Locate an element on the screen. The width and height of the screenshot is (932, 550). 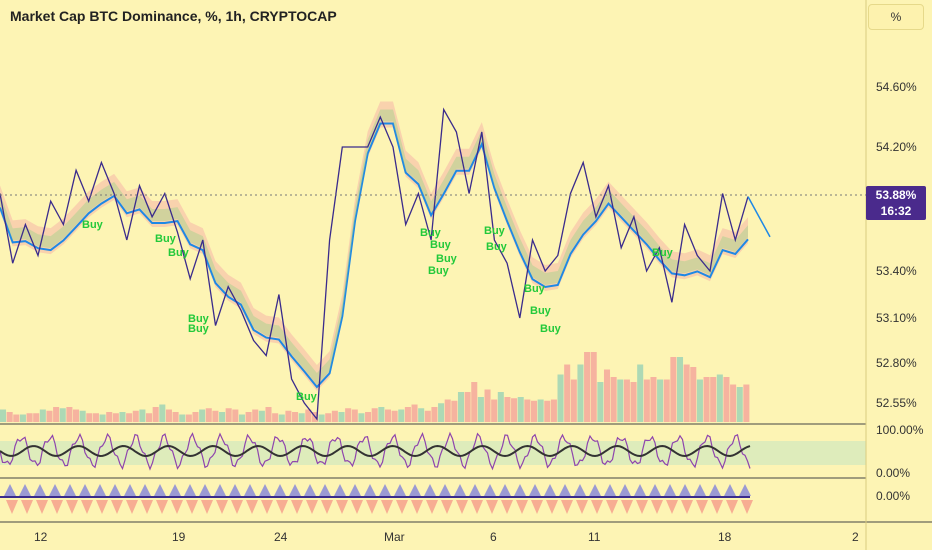
x-tick-label: 2 is located at coordinates (855, 537).